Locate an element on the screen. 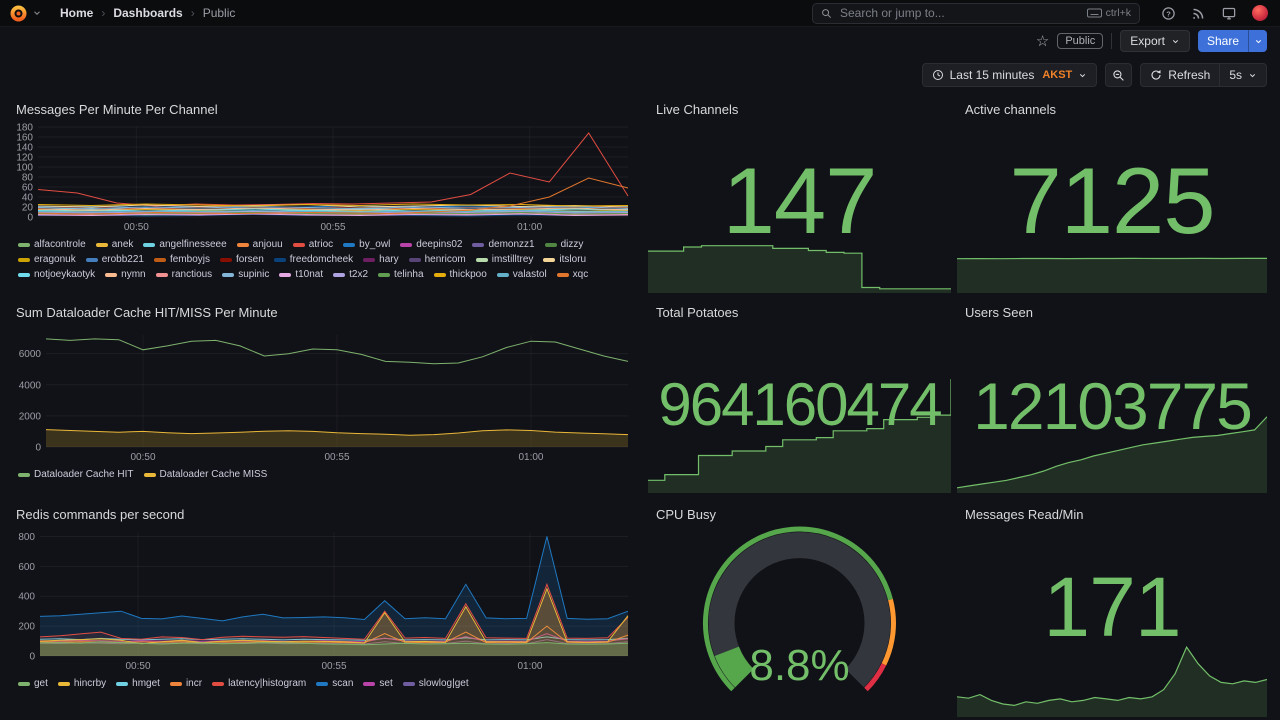 This screenshot has width=1280, height=720. legend-item: by_owl is located at coordinates (366, 244).